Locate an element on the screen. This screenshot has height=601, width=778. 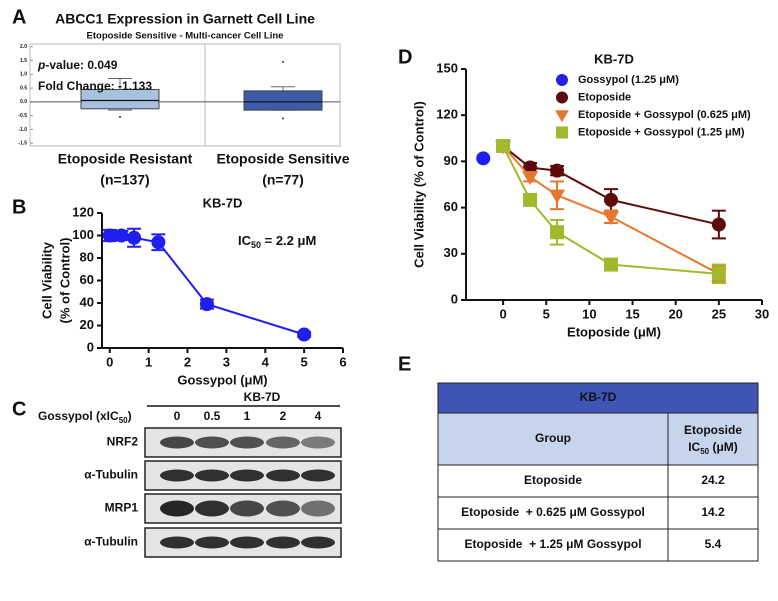
column-header is located at coordinates (598, 439).